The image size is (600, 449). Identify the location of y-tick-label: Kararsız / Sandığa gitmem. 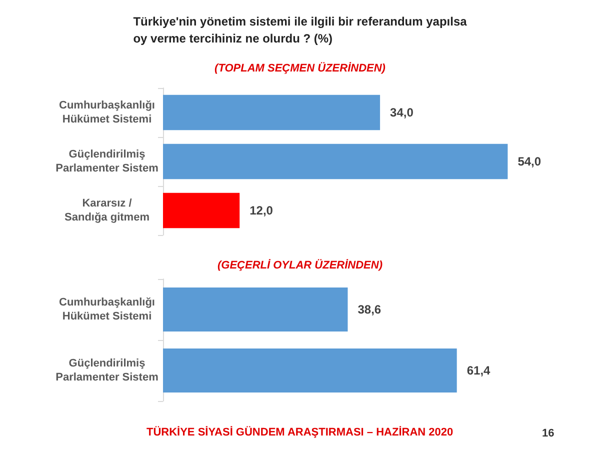
(107, 211).